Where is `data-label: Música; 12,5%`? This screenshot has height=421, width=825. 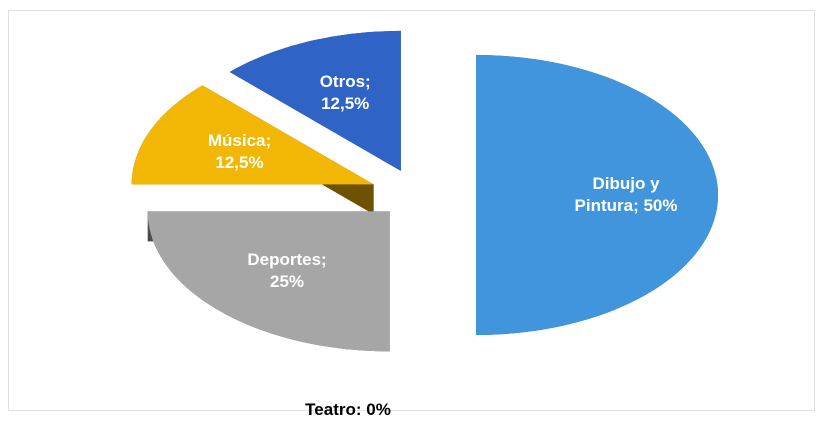 data-label: Música; 12,5% is located at coordinates (239, 152).